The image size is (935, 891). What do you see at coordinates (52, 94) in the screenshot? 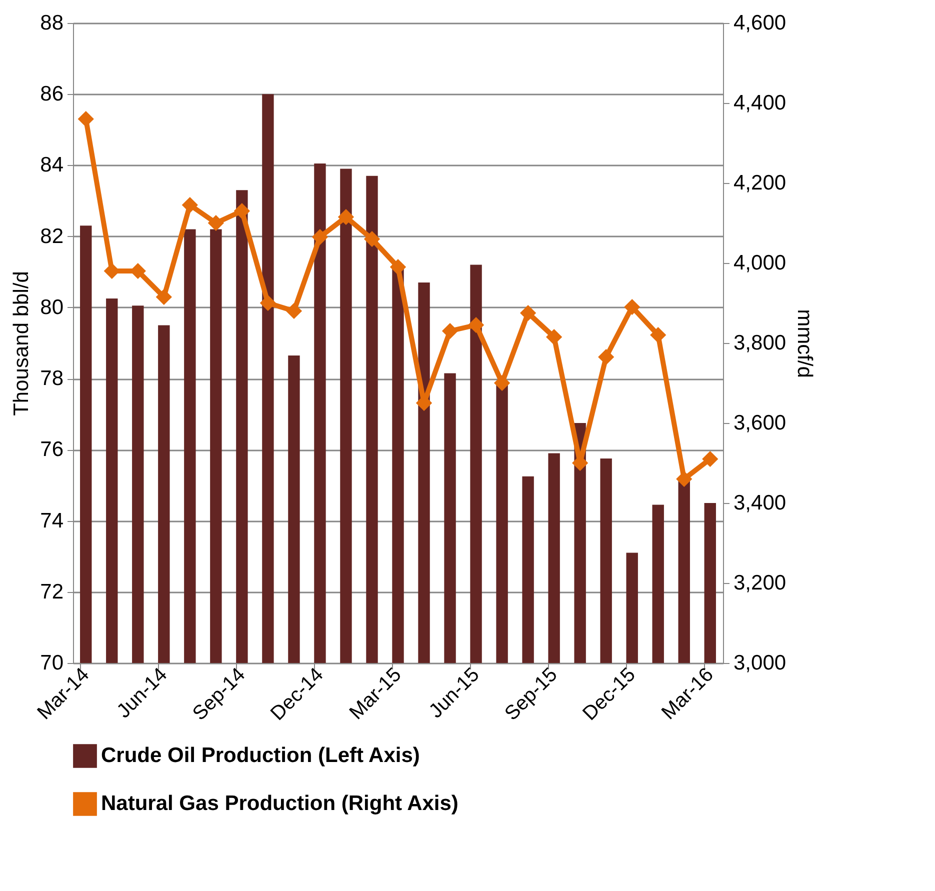
I see `y-tick-label: 86` at bounding box center [52, 94].